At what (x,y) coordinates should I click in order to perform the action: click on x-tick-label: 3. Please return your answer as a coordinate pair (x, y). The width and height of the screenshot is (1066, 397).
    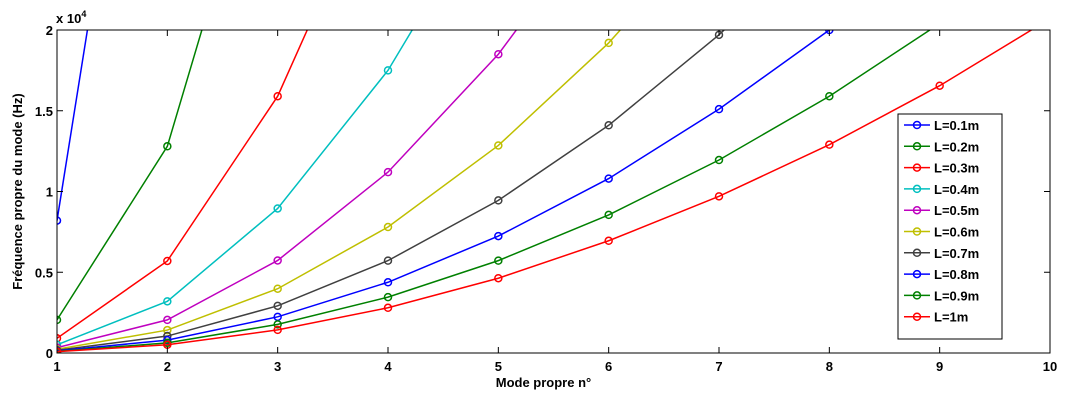
    Looking at the image, I should click on (277, 366).